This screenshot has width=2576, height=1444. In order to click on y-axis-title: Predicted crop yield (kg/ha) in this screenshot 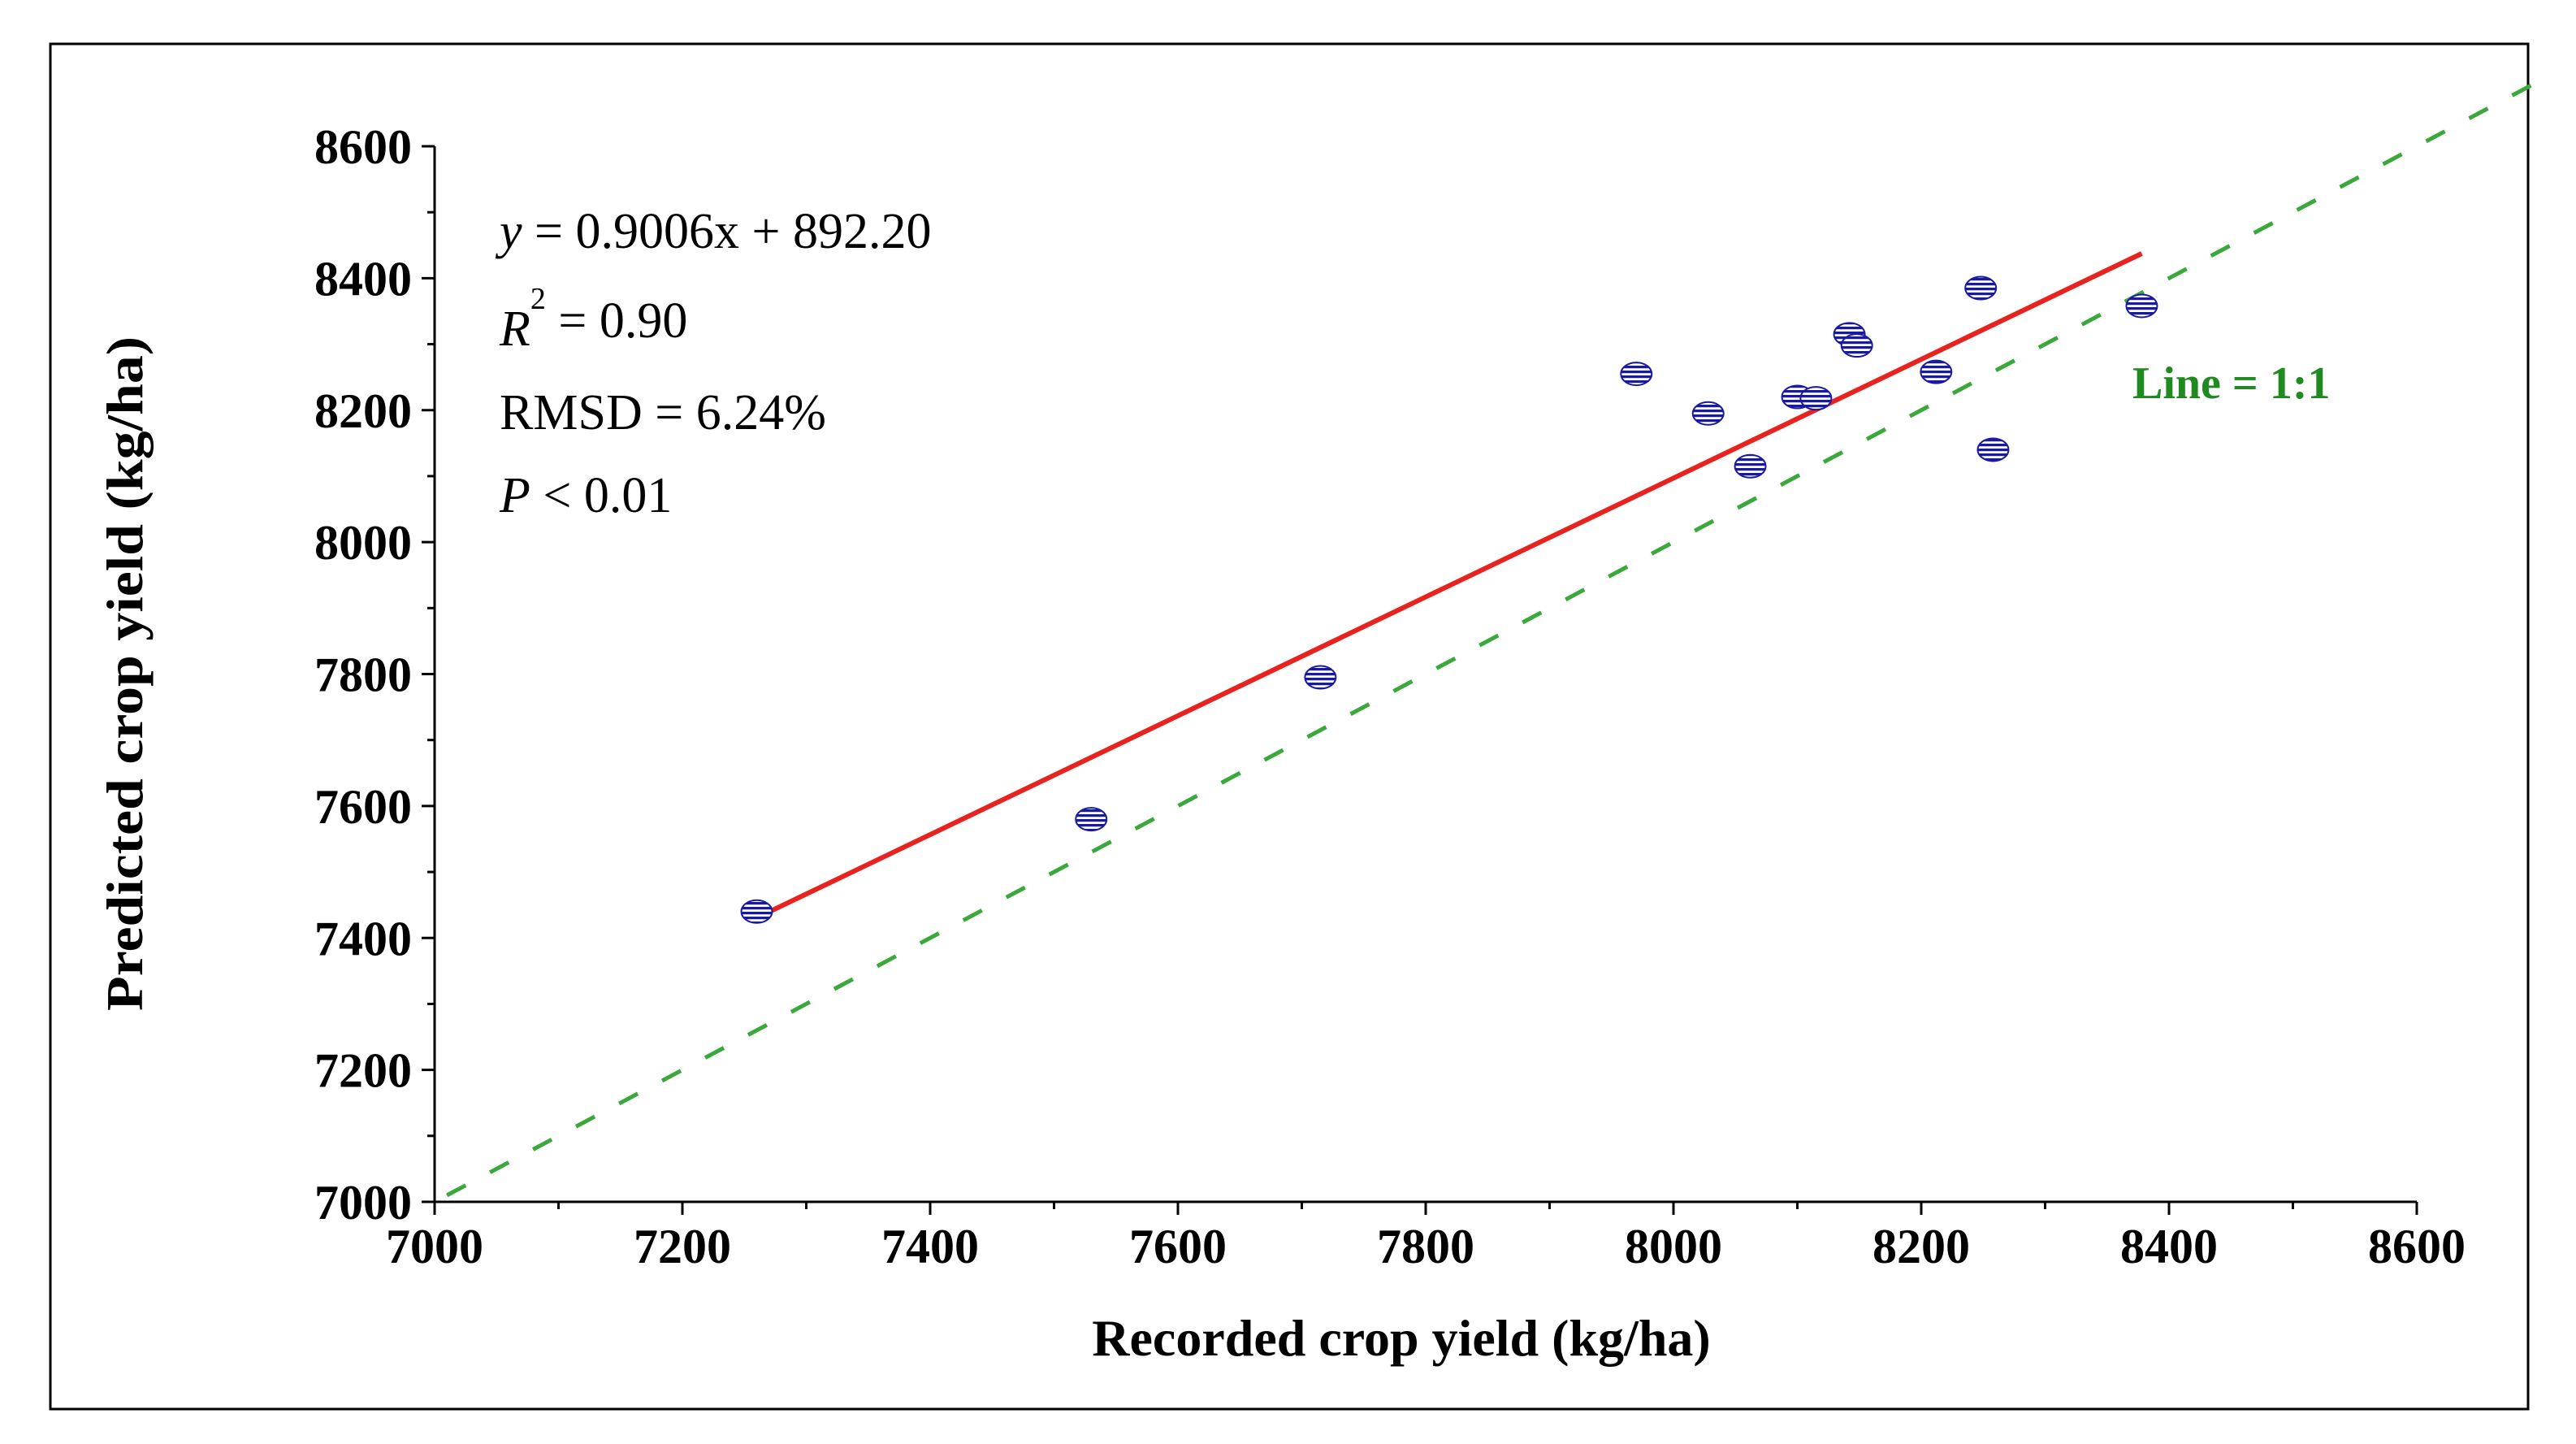, I will do `click(125, 673)`.